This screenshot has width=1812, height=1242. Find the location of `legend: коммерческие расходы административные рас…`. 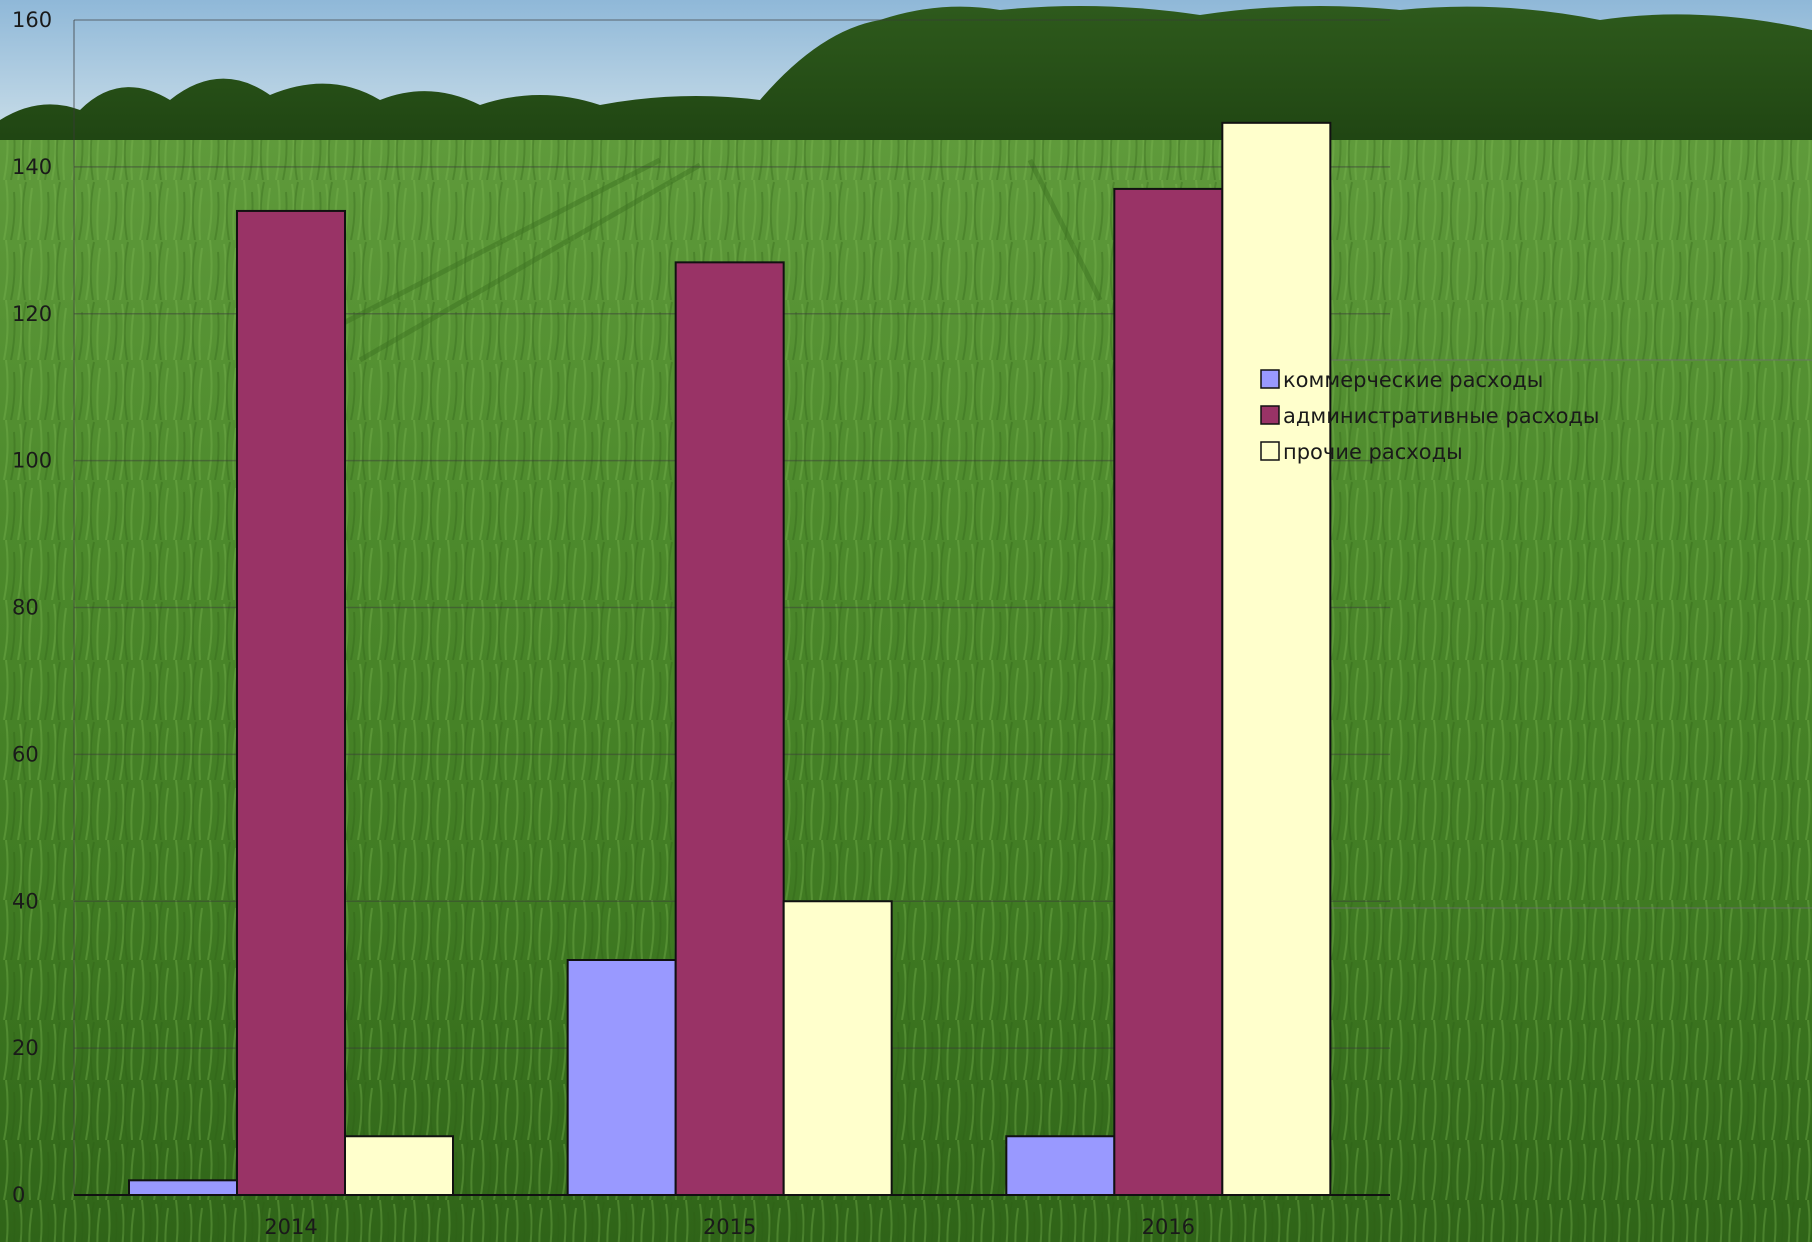

legend: коммерческие расходы административные рас… is located at coordinates (1430, 416).